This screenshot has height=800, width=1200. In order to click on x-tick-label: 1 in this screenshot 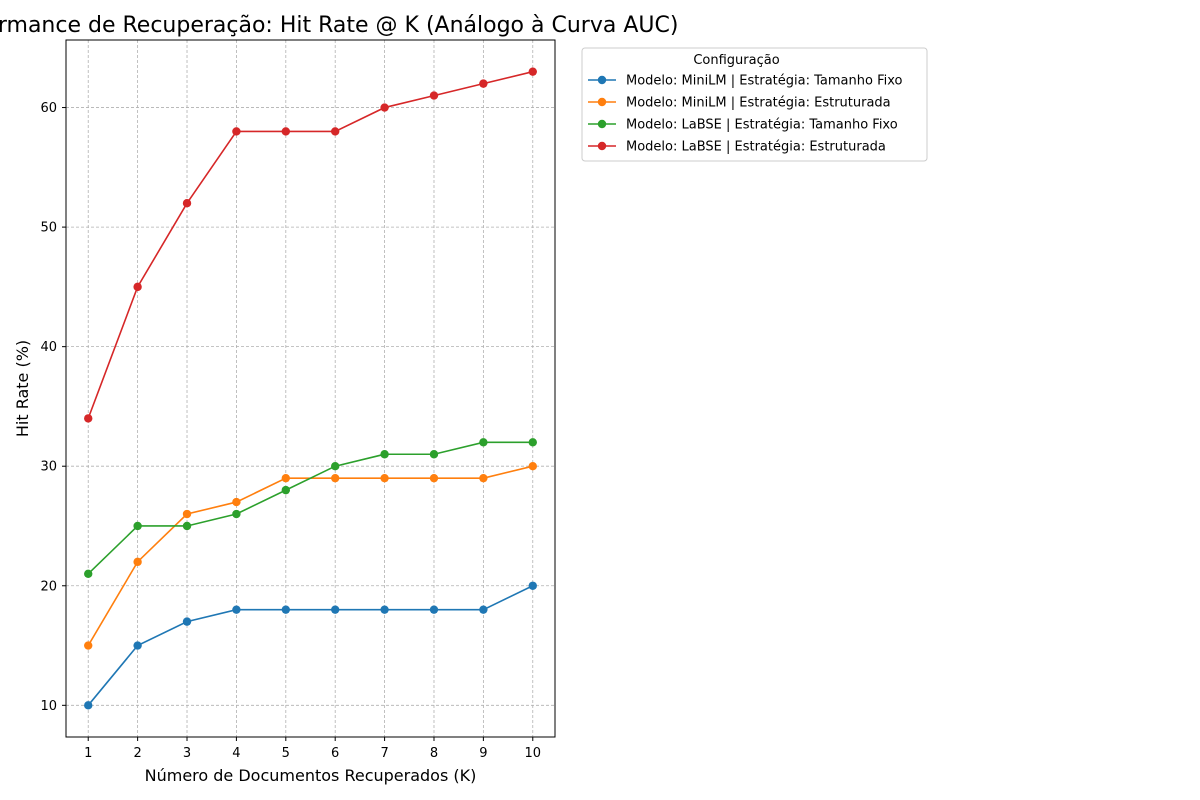, I will do `click(88, 753)`.